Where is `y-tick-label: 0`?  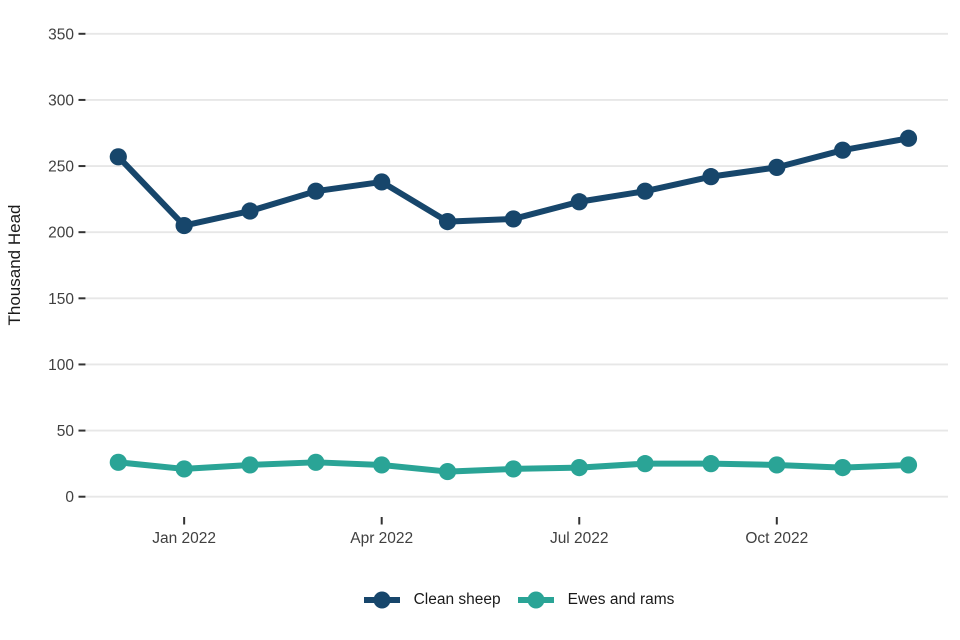 y-tick-label: 0 is located at coordinates (69, 497).